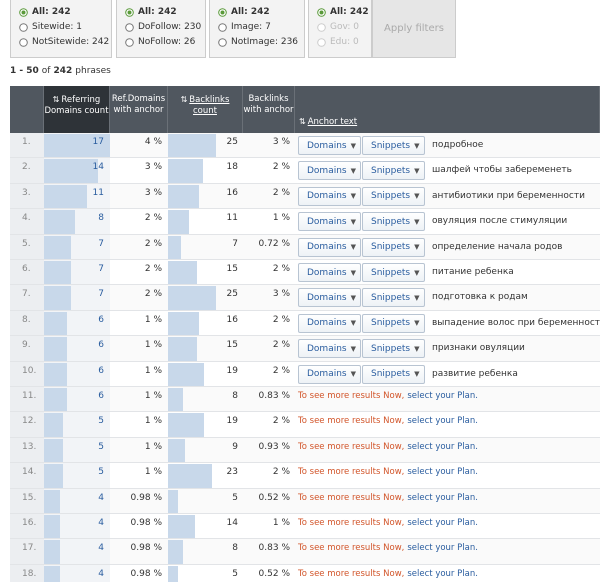  I want to click on column-title: Backlinks with anchor, so click(268, 104).